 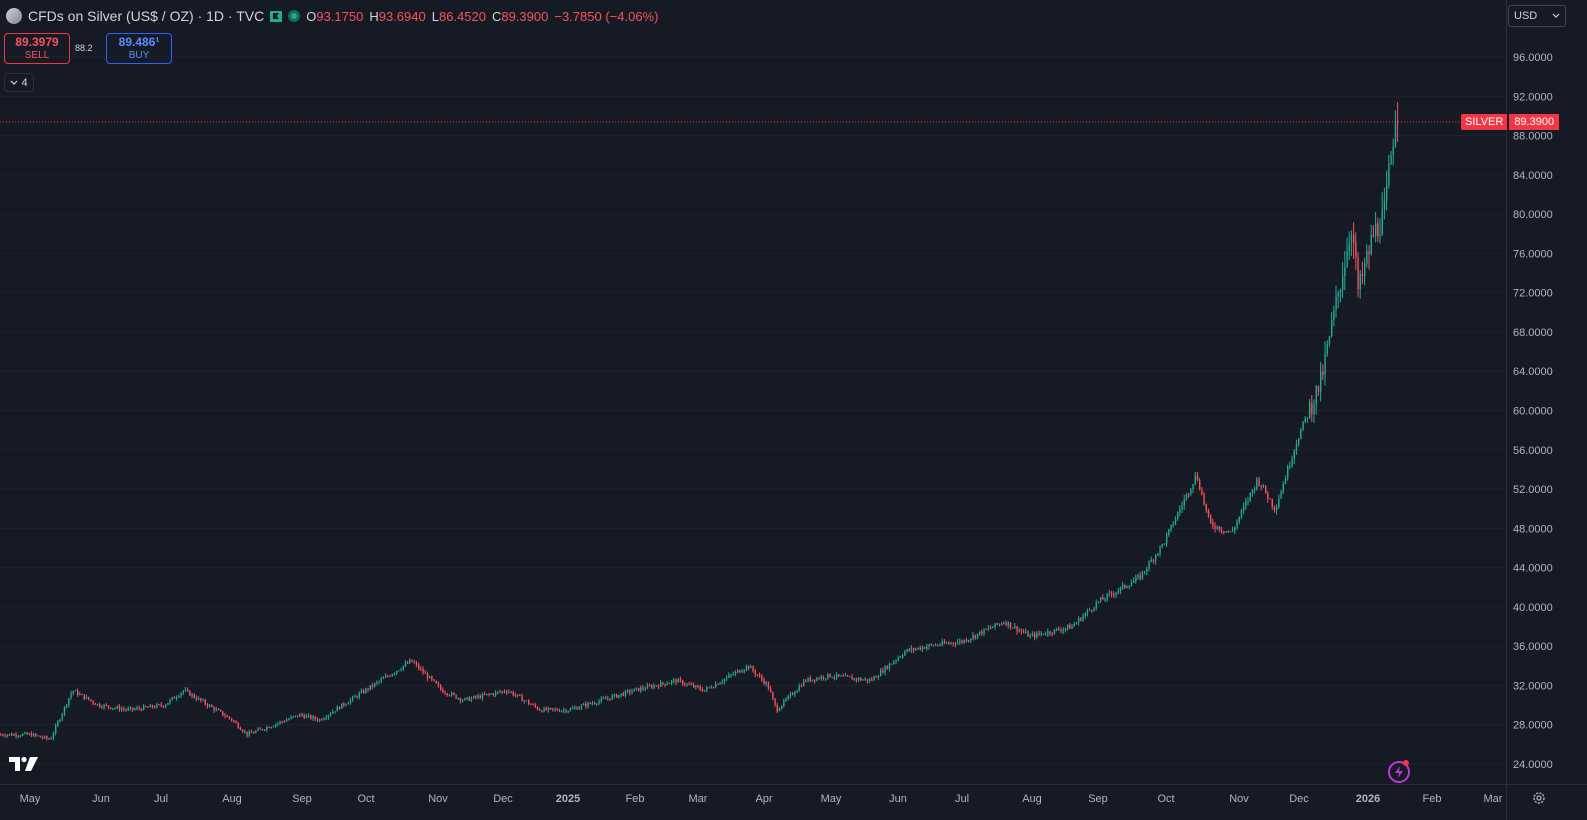 I want to click on indicators-toggle-button: 4, so click(x=19, y=82).